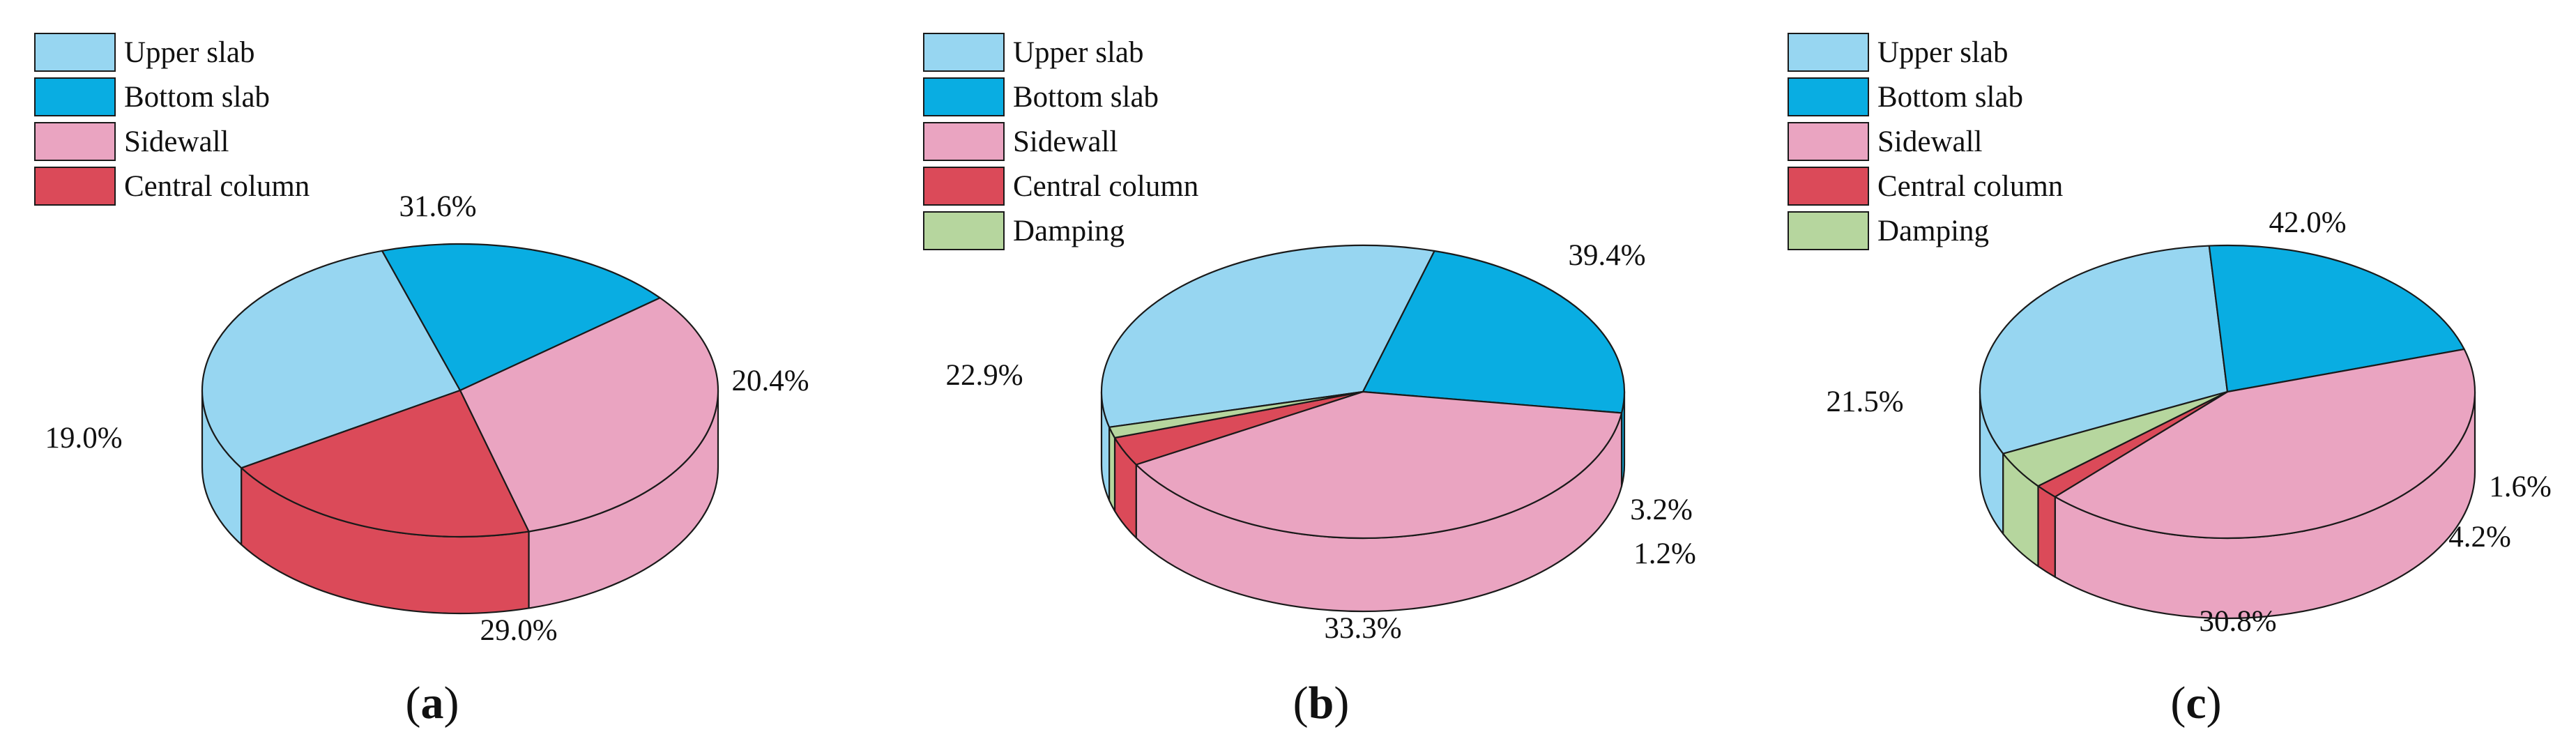 The height and width of the screenshot is (748, 2576). Describe the element at coordinates (2520, 487) in the screenshot. I see `pie-label-central-column: 1.6%` at that location.